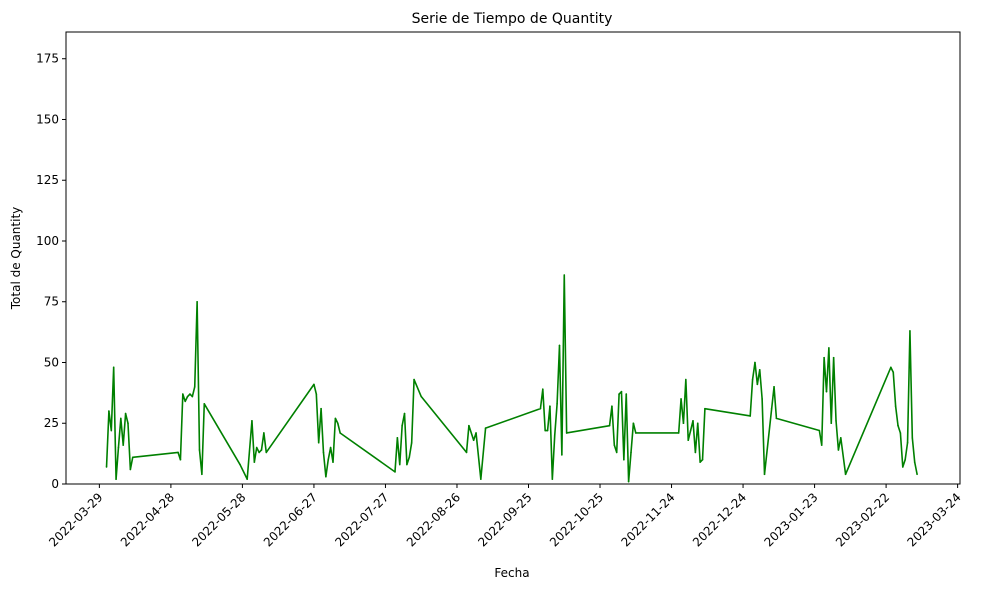 The height and width of the screenshot is (595, 988). Describe the element at coordinates (290, 519) in the screenshot. I see `x-tick-label: 2022-06-27` at that location.